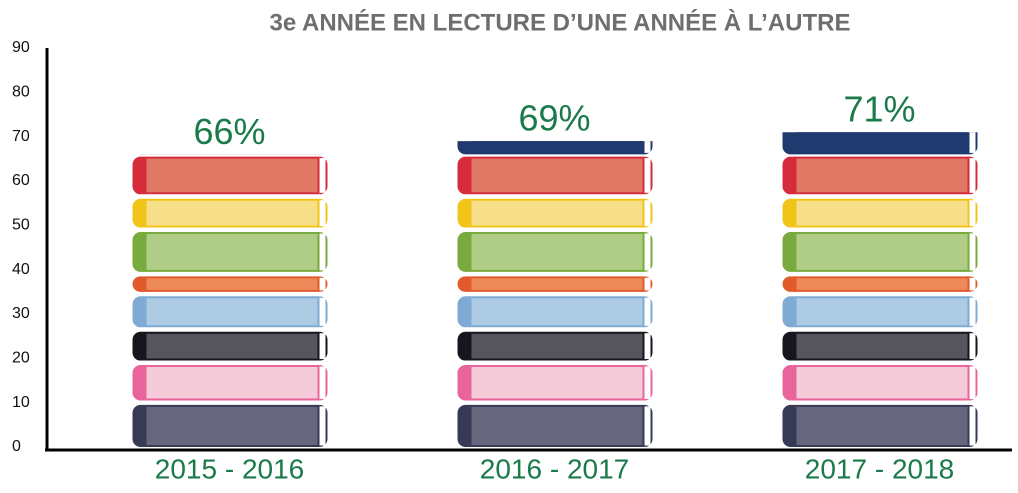 The image size is (1018, 493). Describe the element at coordinates (21, 269) in the screenshot. I see `y-tick-label: 40` at that location.